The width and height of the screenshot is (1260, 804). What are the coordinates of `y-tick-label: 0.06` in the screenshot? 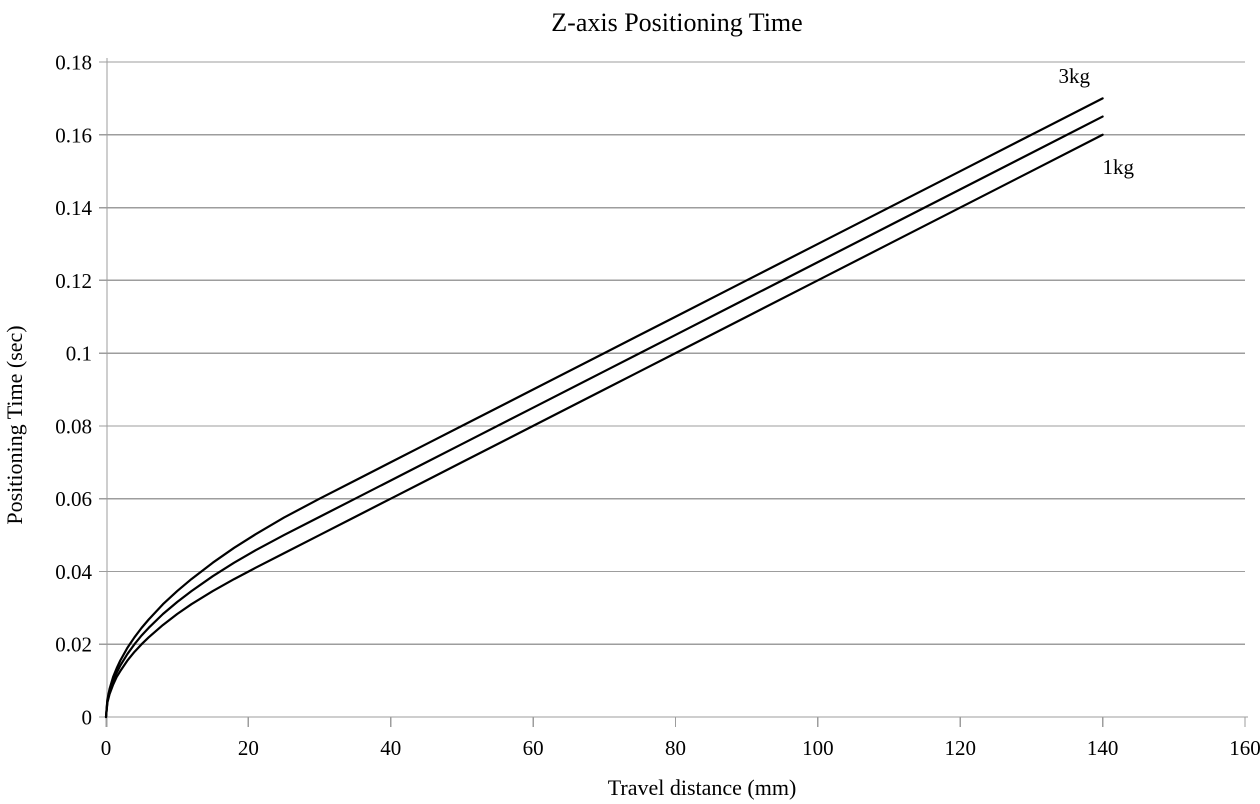 It's located at (73, 499).